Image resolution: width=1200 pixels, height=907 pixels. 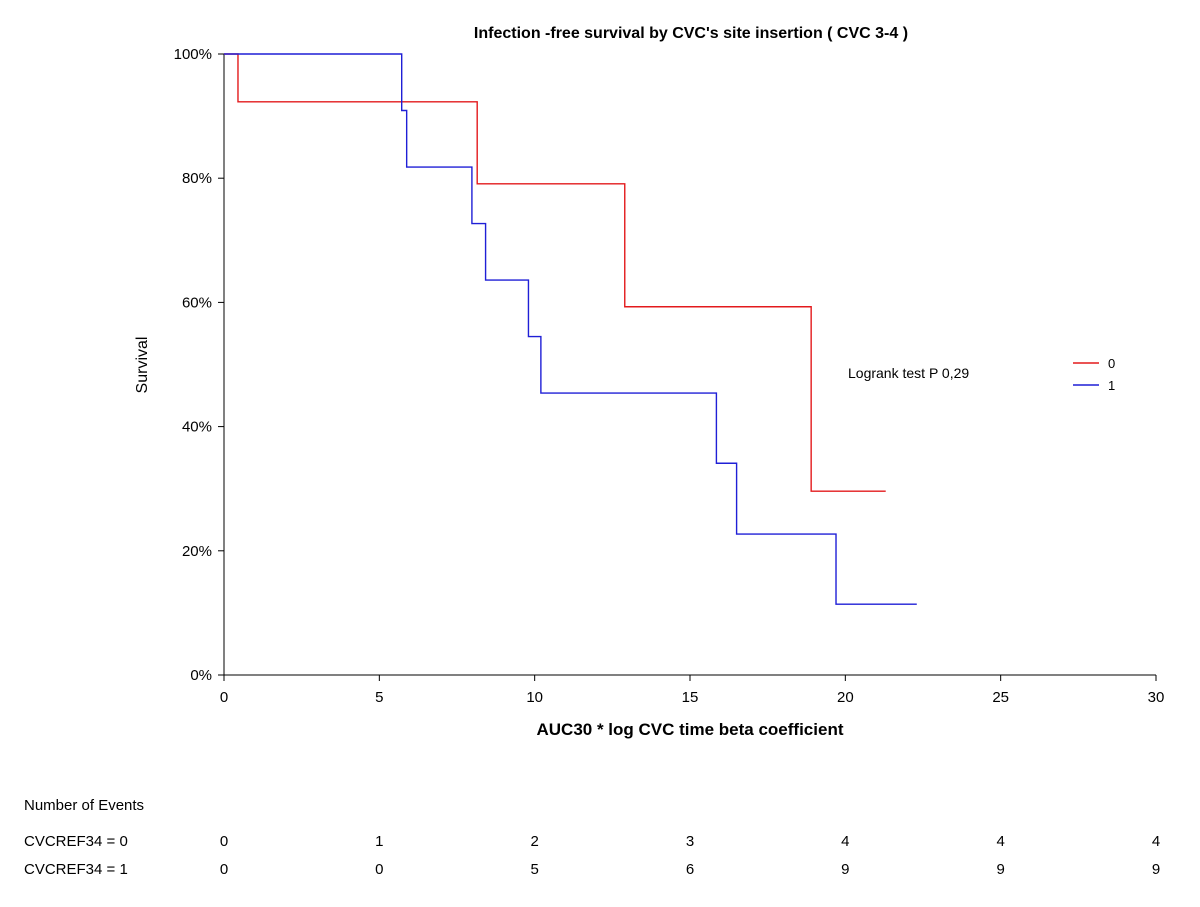 I want to click on x-tick-label: 5, so click(x=379, y=697).